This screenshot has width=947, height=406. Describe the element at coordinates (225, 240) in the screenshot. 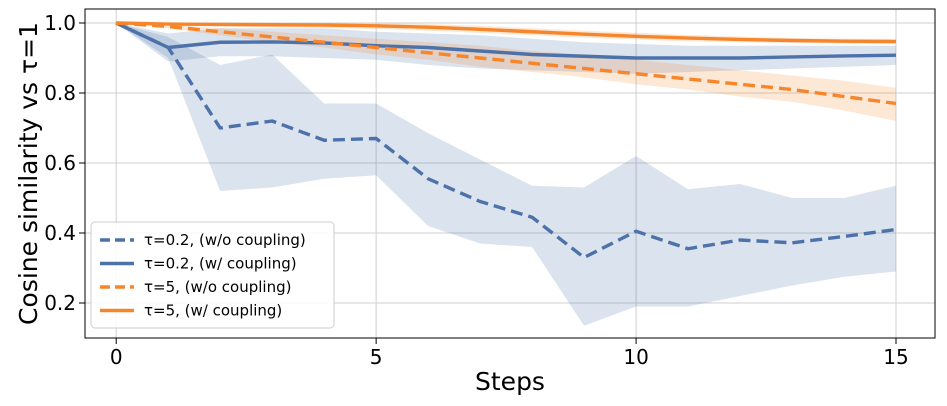

I see `legend-label-1: τ=0.2, (w/o coupling)` at that location.